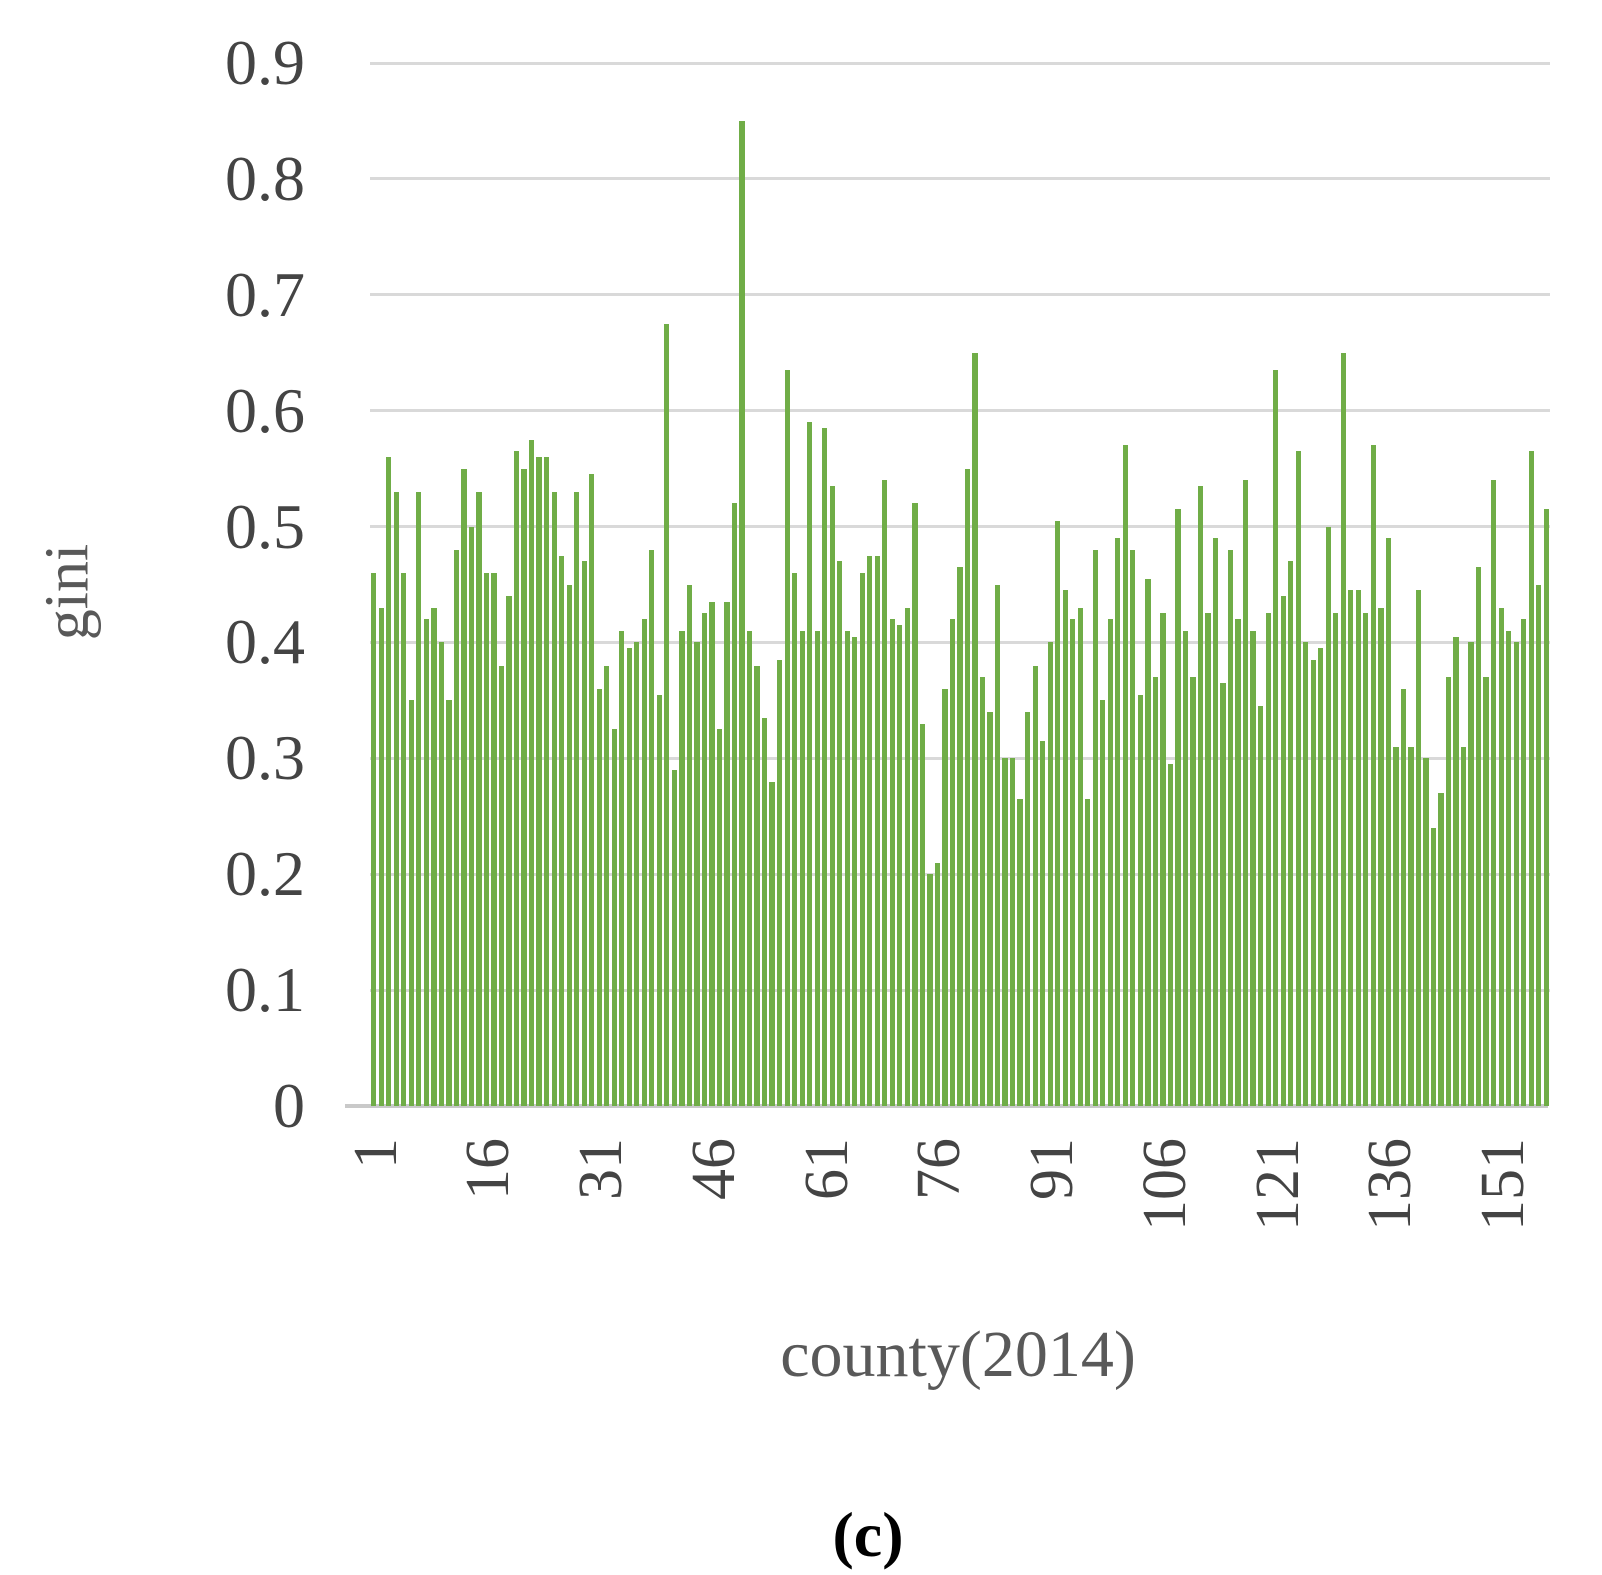 Image resolution: width=1602 pixels, height=1575 pixels. What do you see at coordinates (868, 1534) in the screenshot?
I see `figure-caption: (c)` at bounding box center [868, 1534].